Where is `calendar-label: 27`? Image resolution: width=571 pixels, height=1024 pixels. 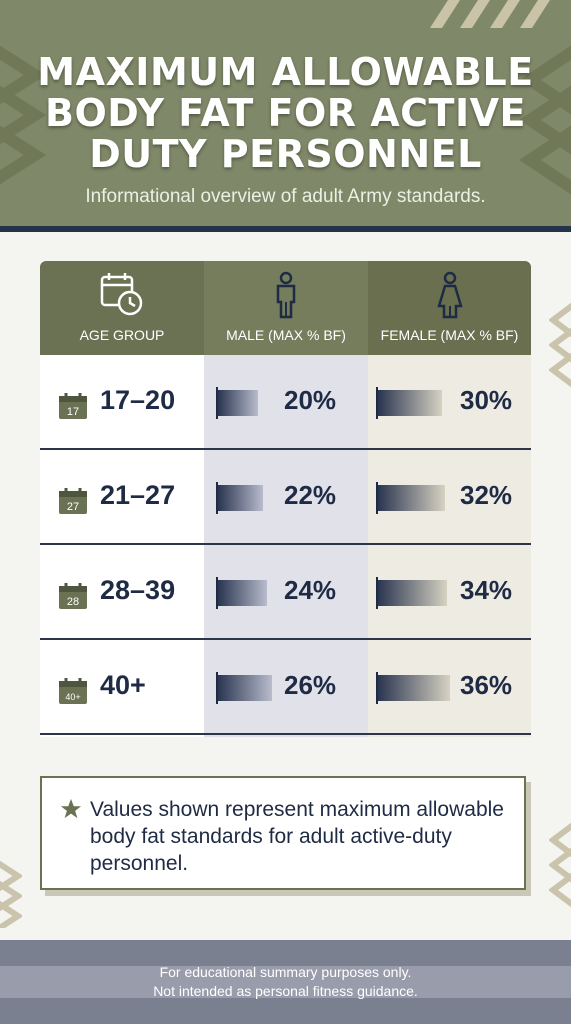
calendar-label: 27 is located at coordinates (73, 507).